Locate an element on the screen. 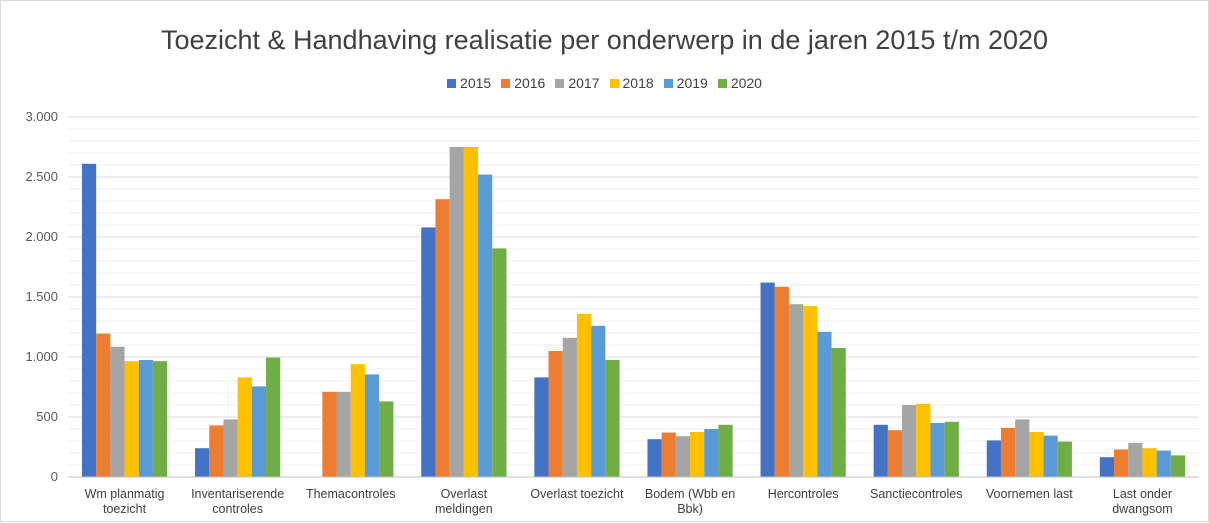 This screenshot has height=523, width=1209. x-category-label: Inventariserende is located at coordinates (237, 494).